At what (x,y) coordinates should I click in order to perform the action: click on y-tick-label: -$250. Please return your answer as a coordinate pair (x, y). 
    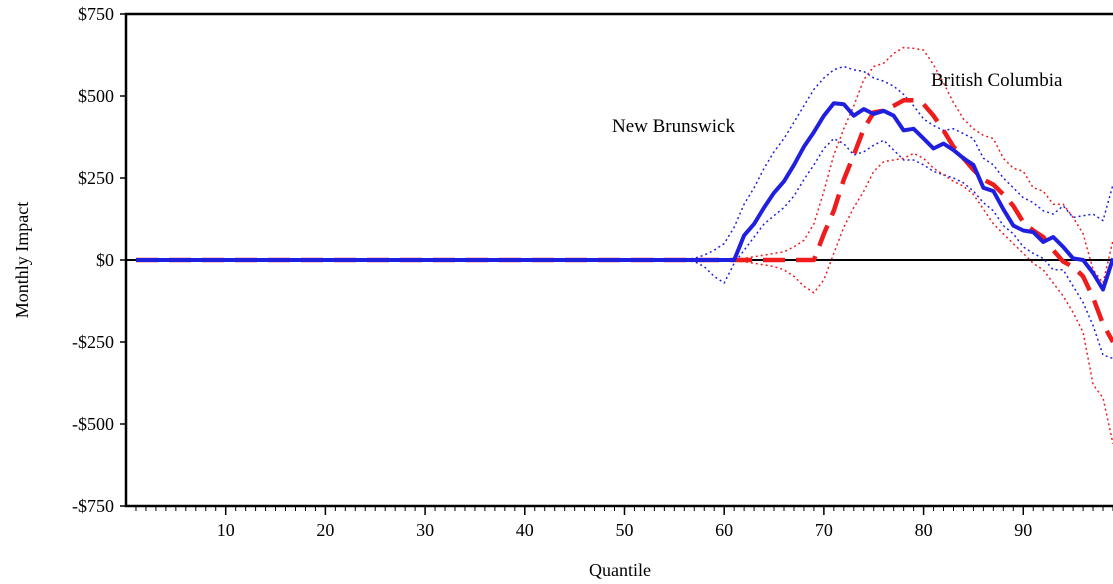
    Looking at the image, I should click on (93, 342).